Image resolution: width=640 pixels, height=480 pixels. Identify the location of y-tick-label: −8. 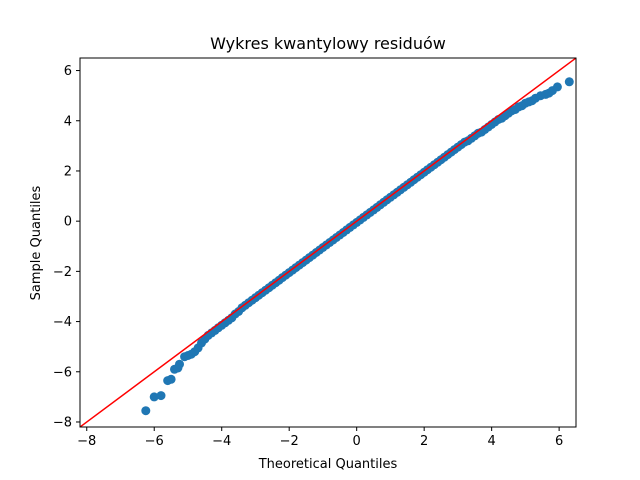
(62, 422).